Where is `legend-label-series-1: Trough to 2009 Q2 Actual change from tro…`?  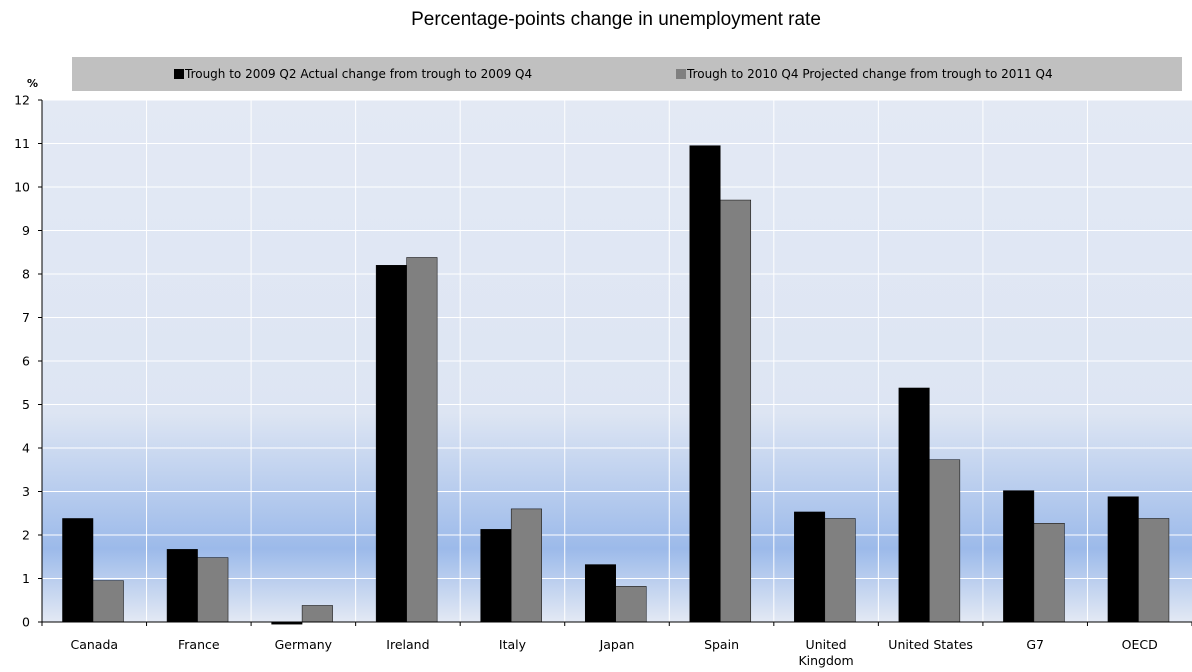 legend-label-series-1: Trough to 2009 Q2 Actual change from tro… is located at coordinates (358, 74).